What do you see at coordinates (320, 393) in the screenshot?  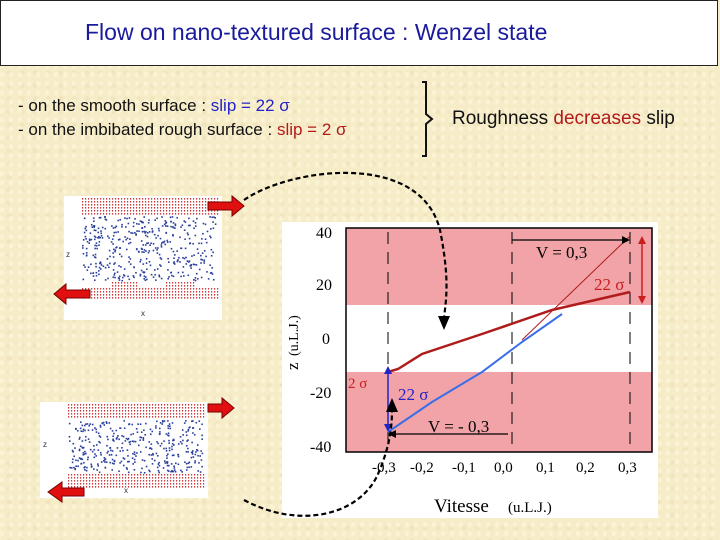 I see `y-tick-label: -20` at bounding box center [320, 393].